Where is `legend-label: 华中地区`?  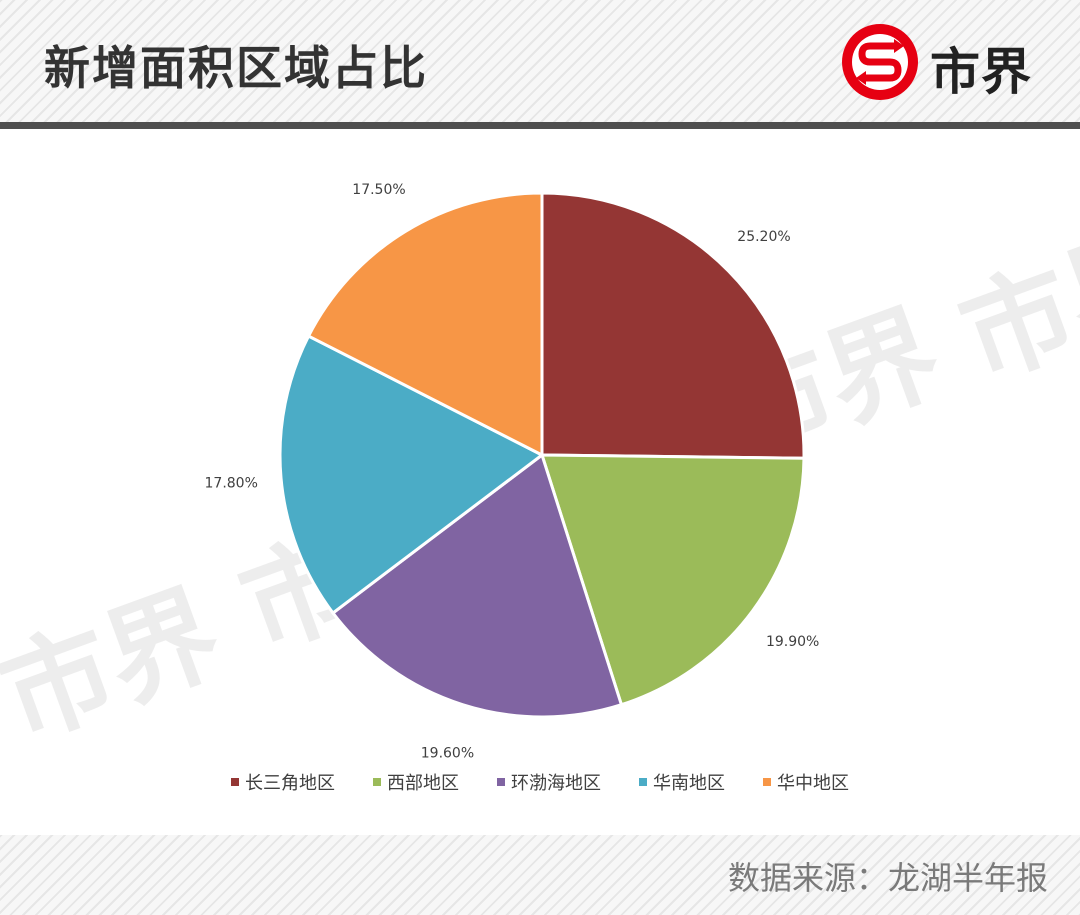
legend-label: 华中地区 is located at coordinates (813, 783).